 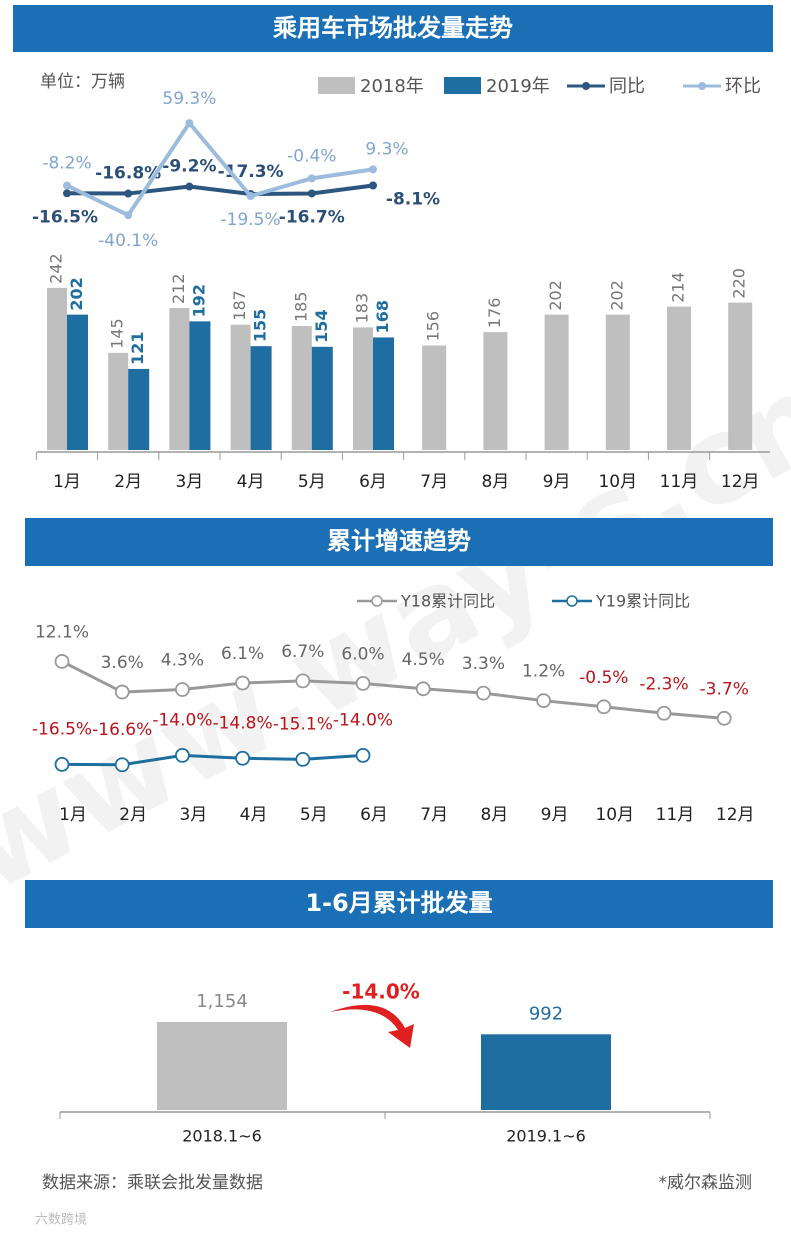 I want to click on legend-label: 2019年, so click(x=518, y=86).